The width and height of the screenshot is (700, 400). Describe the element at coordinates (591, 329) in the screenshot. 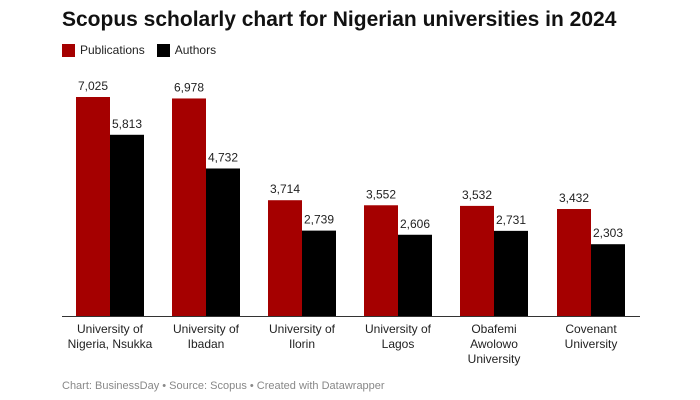

I see `category-label-5-0: Covenant` at that location.